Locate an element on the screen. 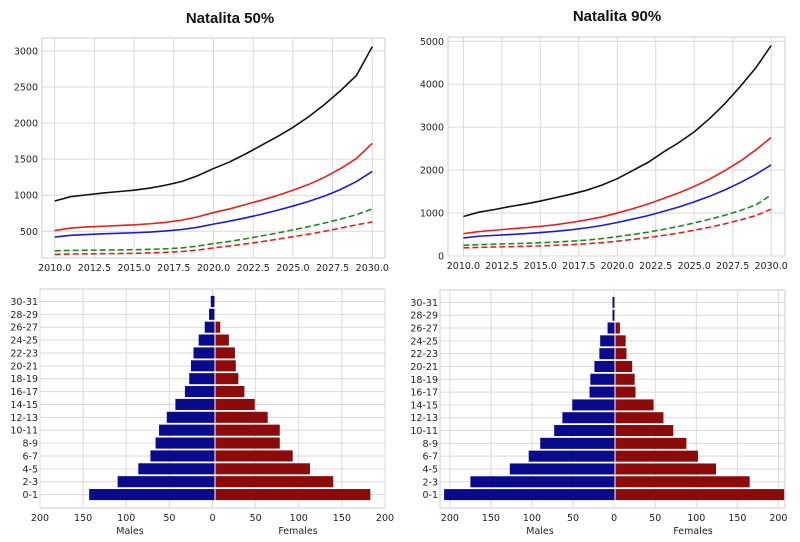 The image size is (800, 542). y-tick-label: 2-3 is located at coordinates (30, 482).